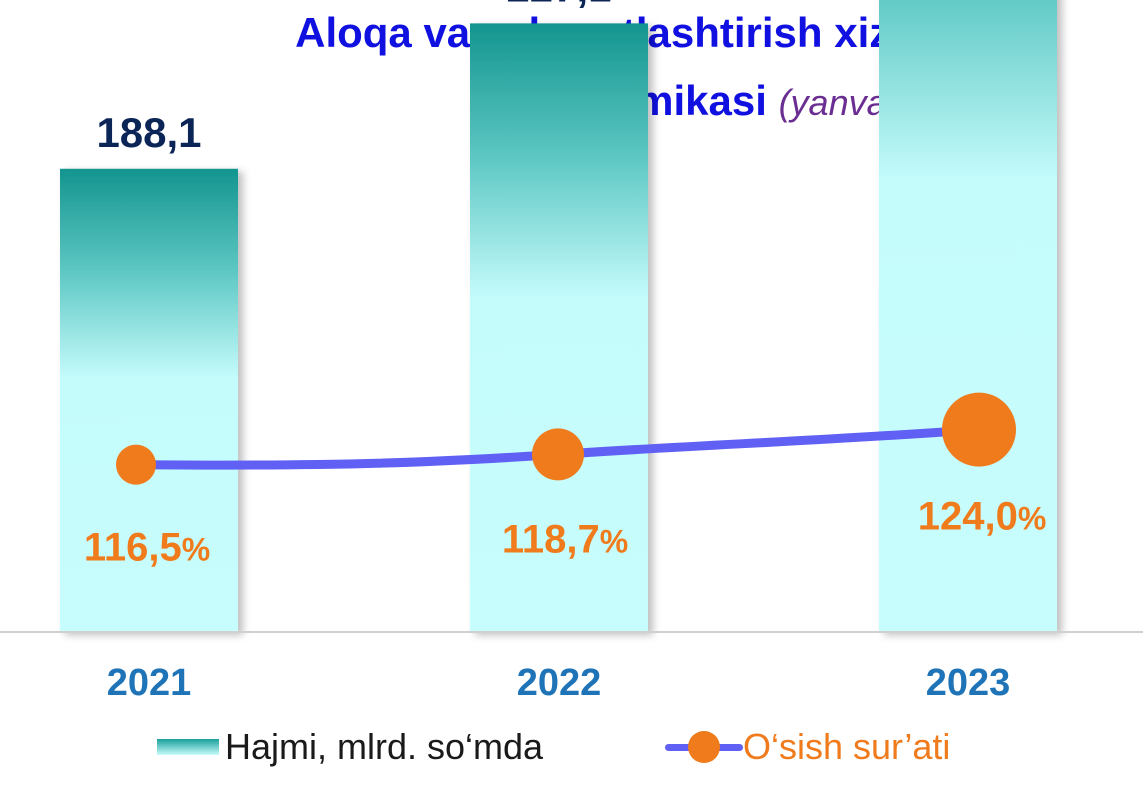 This screenshot has height=799, width=1143. What do you see at coordinates (149, 683) in the screenshot?
I see `x-tick-label-2021: 2021` at bounding box center [149, 683].